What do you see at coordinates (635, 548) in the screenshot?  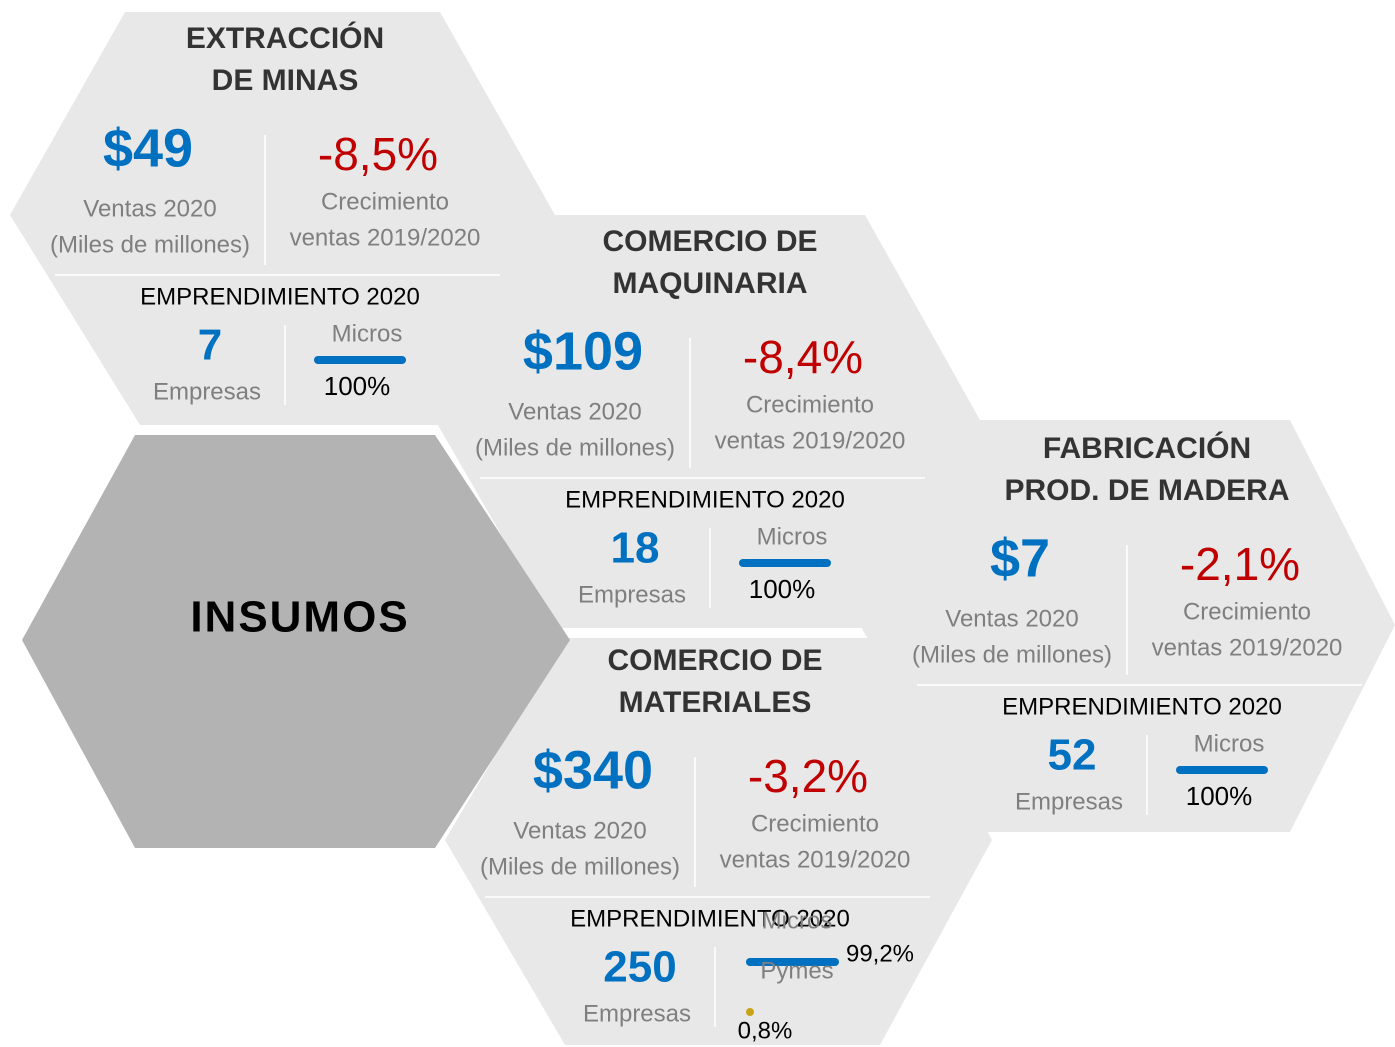 I see `company-count: 18` at bounding box center [635, 548].